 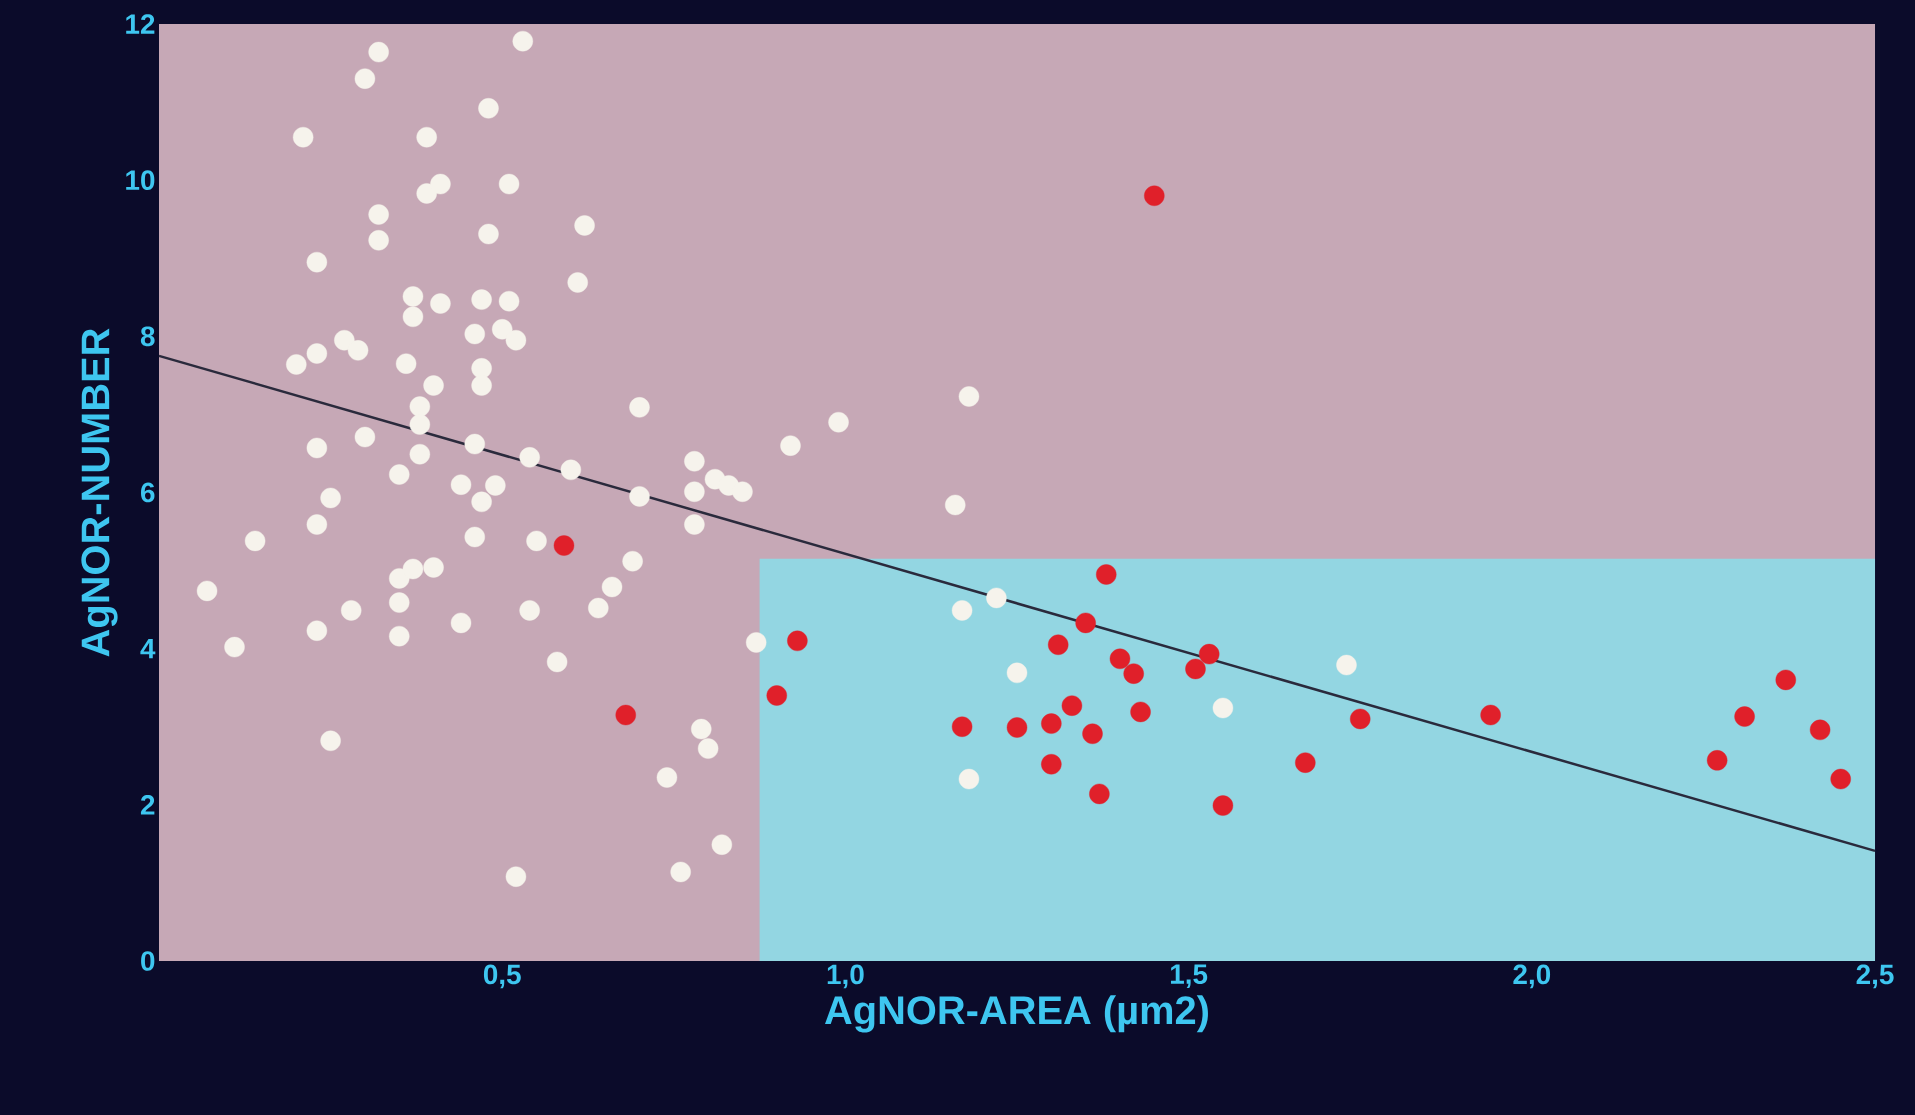 I want to click on y-tick-label: 0, so click(x=148, y=961).